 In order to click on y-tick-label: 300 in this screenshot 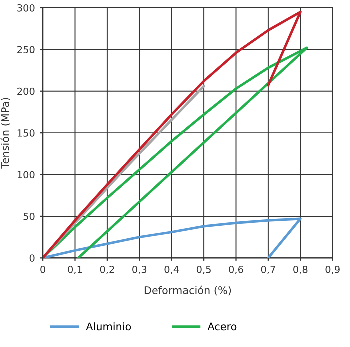, I will do `click(26, 8)`.